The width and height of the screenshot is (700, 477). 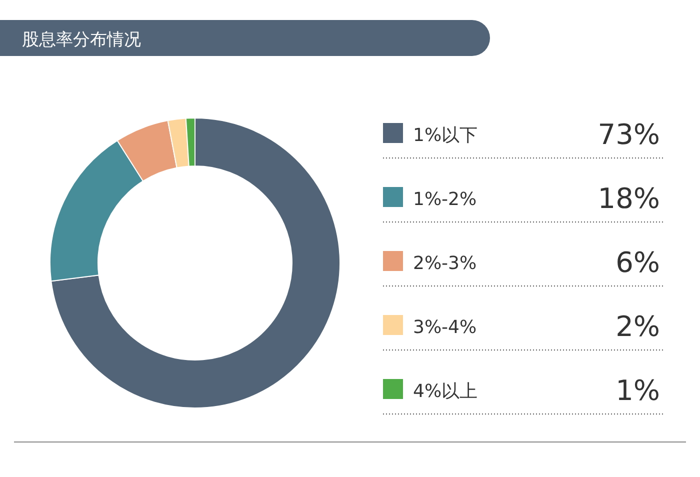 What do you see at coordinates (638, 390) in the screenshot?
I see `data-label: 1%` at bounding box center [638, 390].